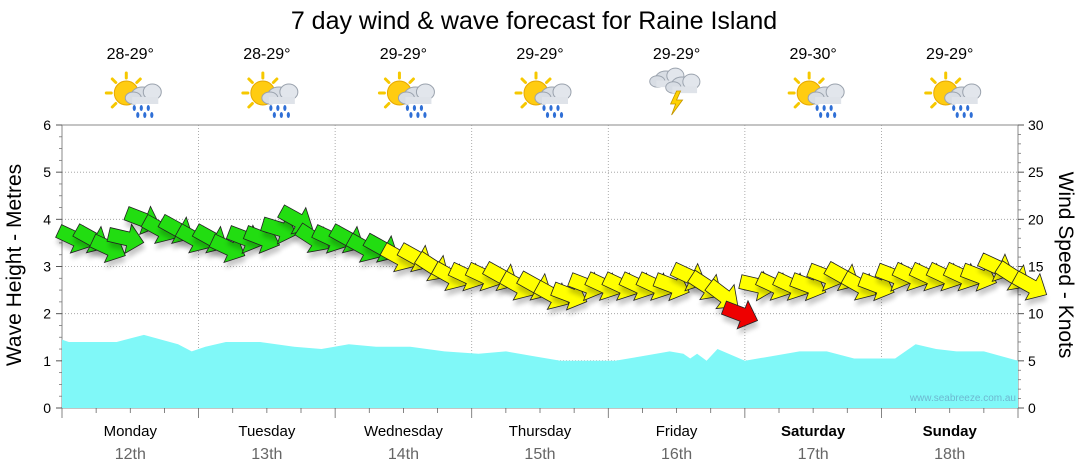  What do you see at coordinates (813, 454) in the screenshot?
I see `date-label: 17th` at bounding box center [813, 454].